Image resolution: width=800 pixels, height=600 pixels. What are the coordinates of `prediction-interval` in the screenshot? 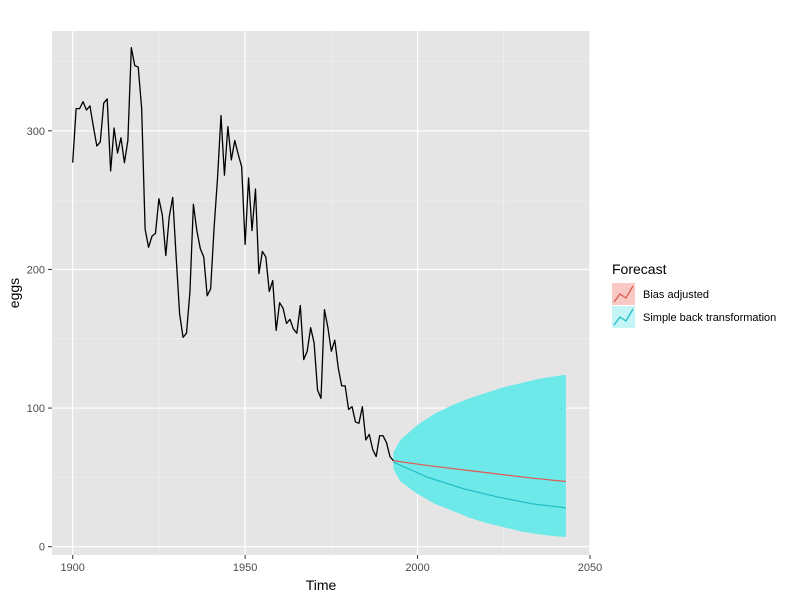 It's located at (479, 455).